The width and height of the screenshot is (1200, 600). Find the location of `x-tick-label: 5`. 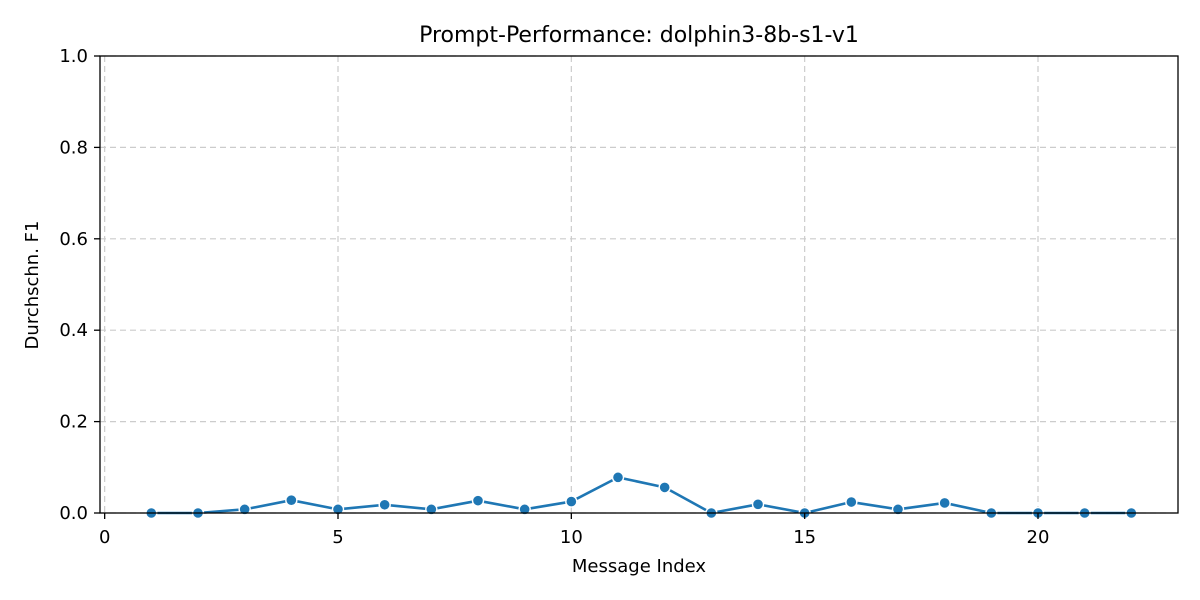

x-tick-label: 5 is located at coordinates (337, 537).